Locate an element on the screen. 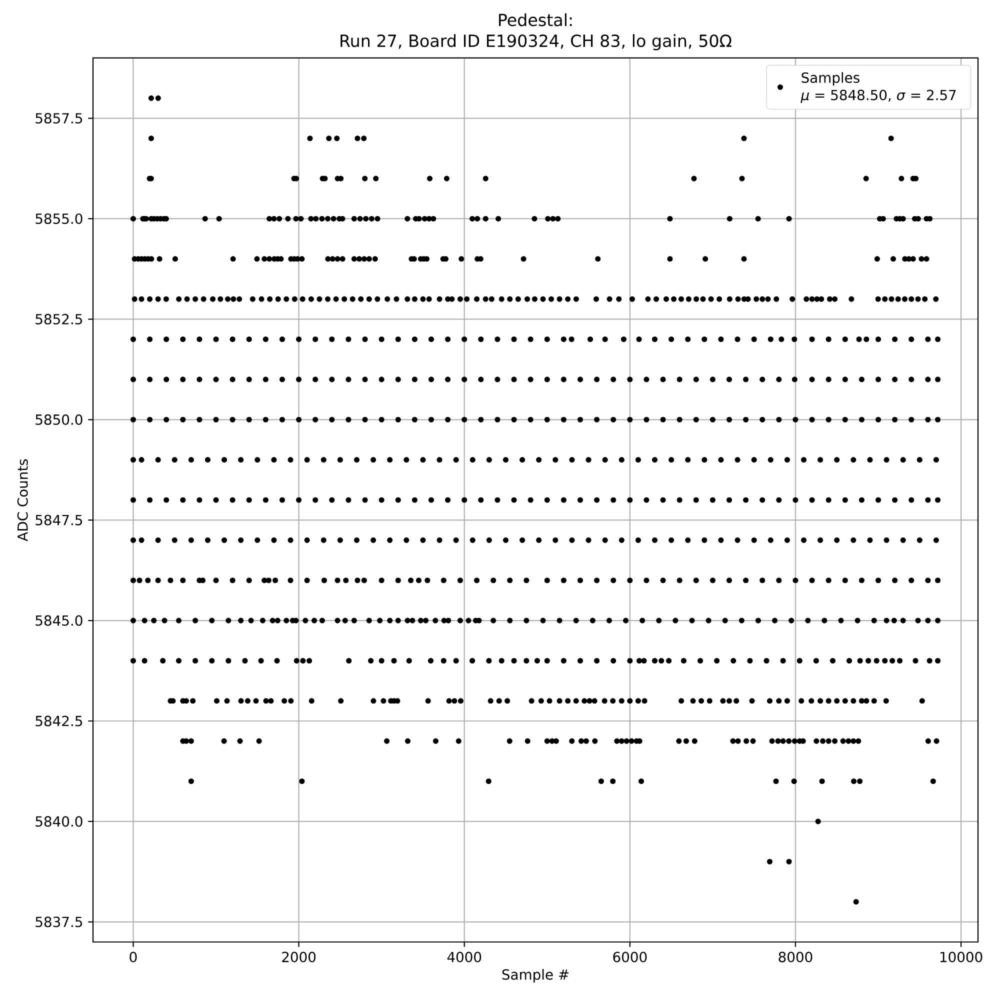 The width and height of the screenshot is (1000, 1000). y-tick-label: 5845.0 is located at coordinates (59, 620).